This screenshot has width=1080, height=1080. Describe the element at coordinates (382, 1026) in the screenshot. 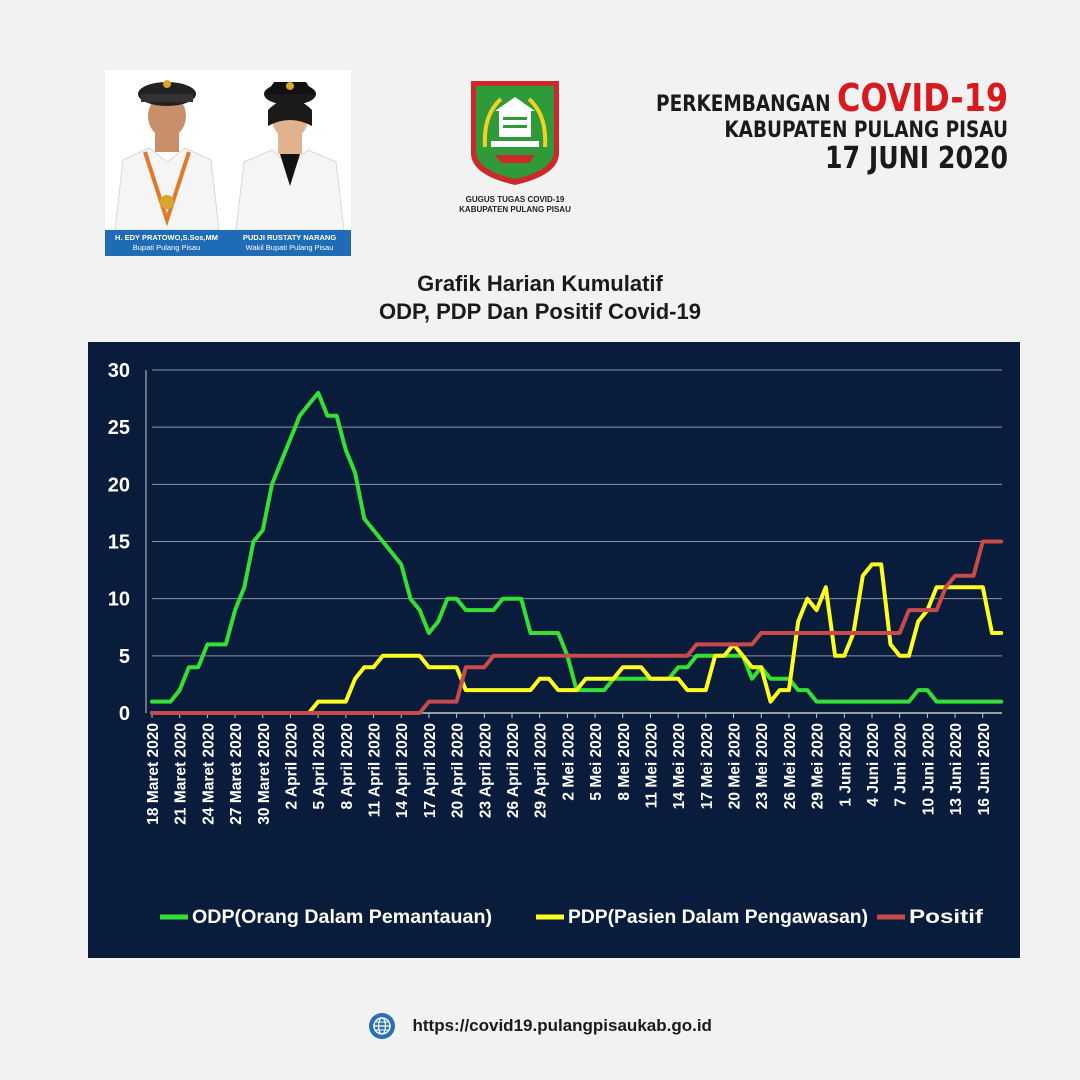

I see `globe-icon` at that location.